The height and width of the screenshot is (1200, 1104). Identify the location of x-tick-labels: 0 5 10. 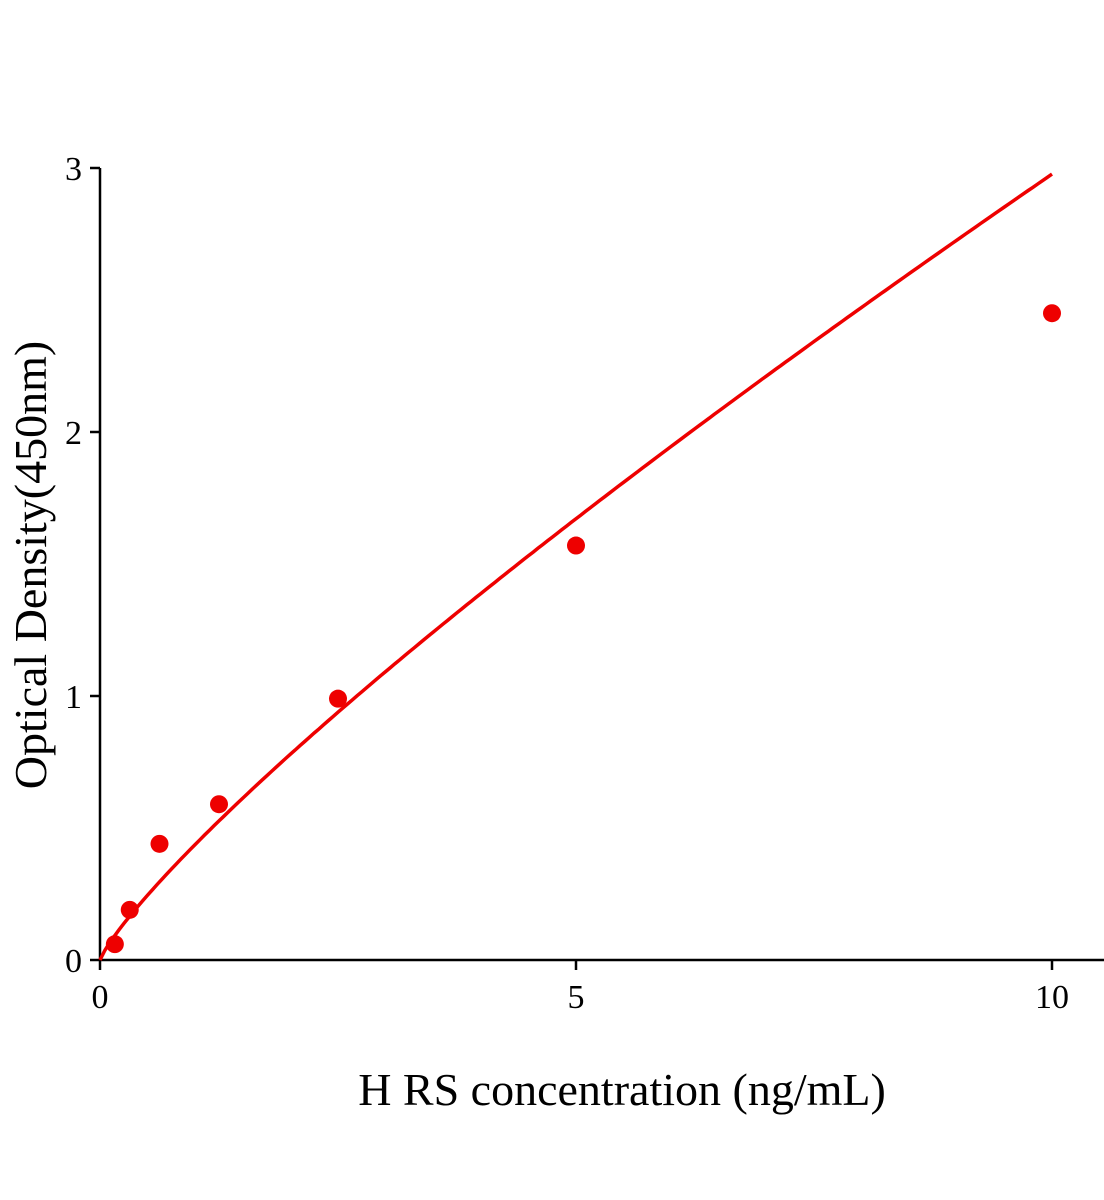
(581, 997).